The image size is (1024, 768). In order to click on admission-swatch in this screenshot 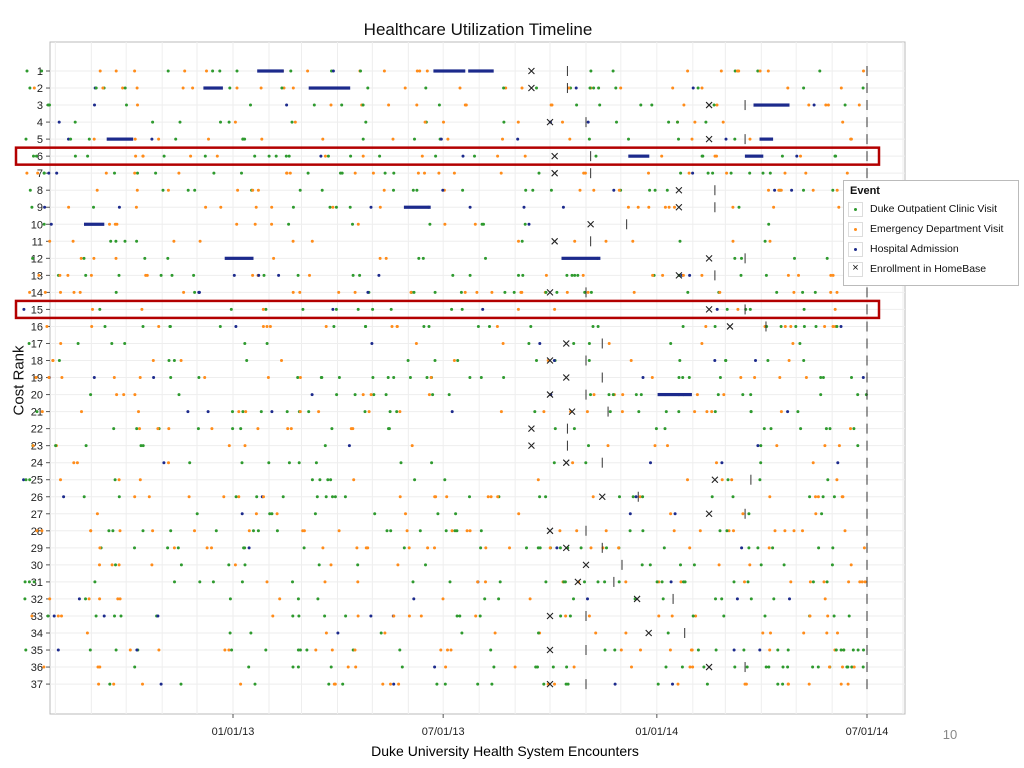, I will do `click(855, 249)`.